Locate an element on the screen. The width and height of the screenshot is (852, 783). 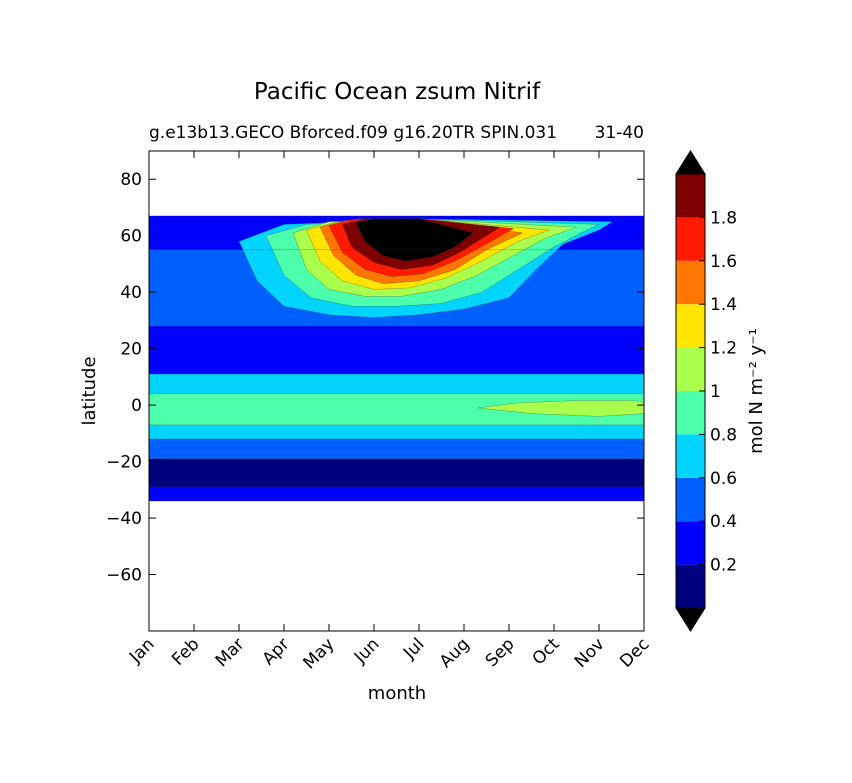
x-tick-label: Feb is located at coordinates (185, 651).